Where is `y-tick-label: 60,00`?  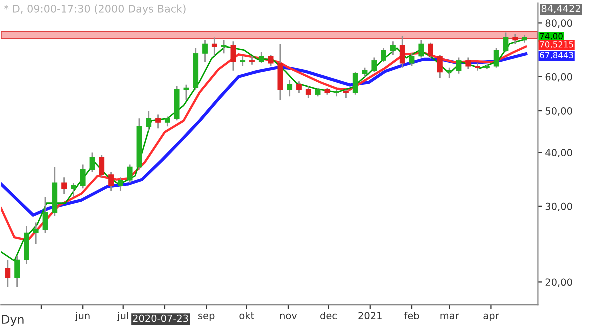
y-tick-label: 60,00 is located at coordinates (559, 77).